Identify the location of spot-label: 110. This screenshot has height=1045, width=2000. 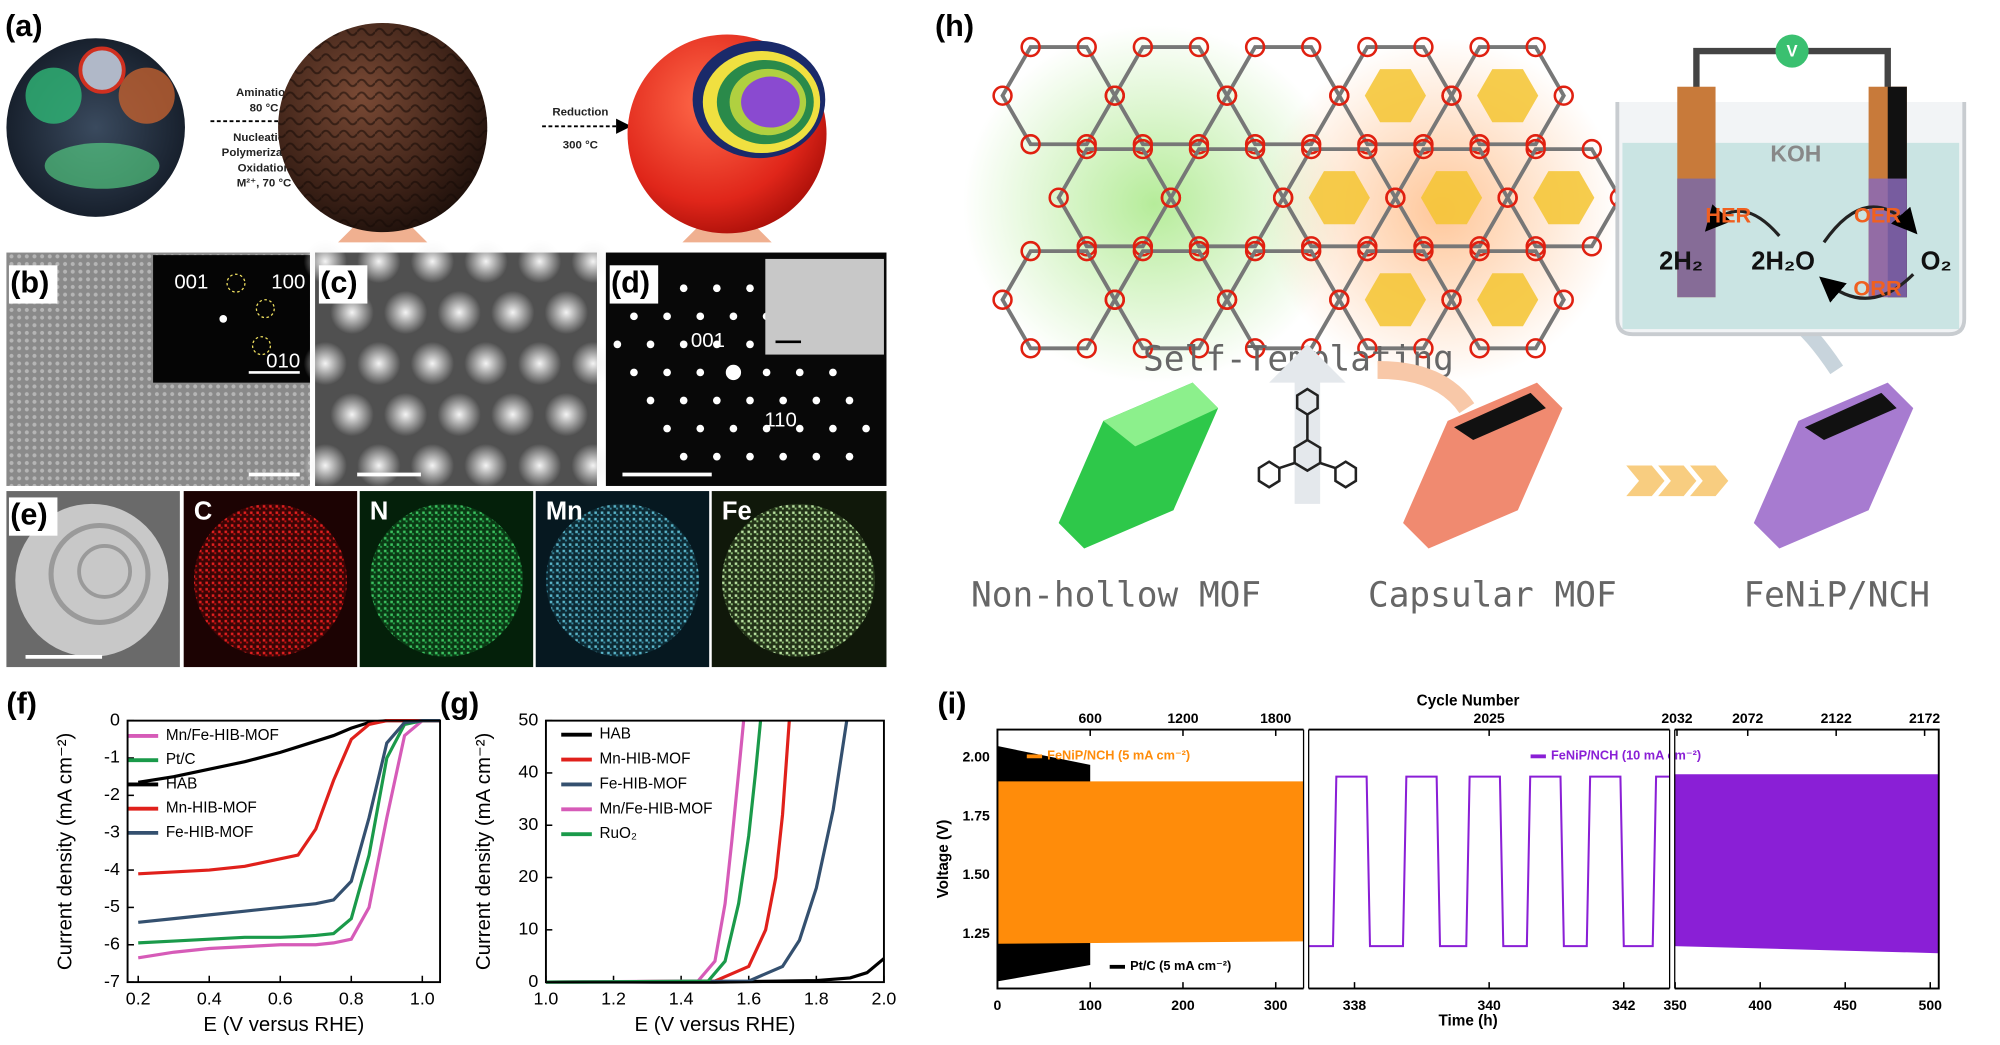
(780, 420).